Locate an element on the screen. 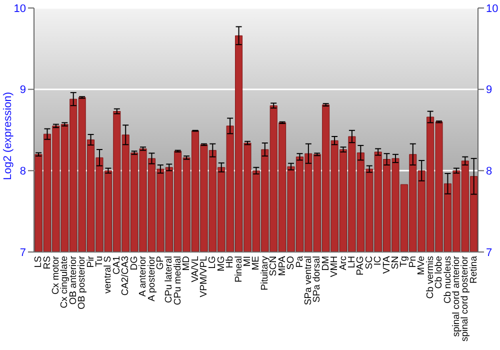  x-tick-label: RS is located at coordinates (47, 263).